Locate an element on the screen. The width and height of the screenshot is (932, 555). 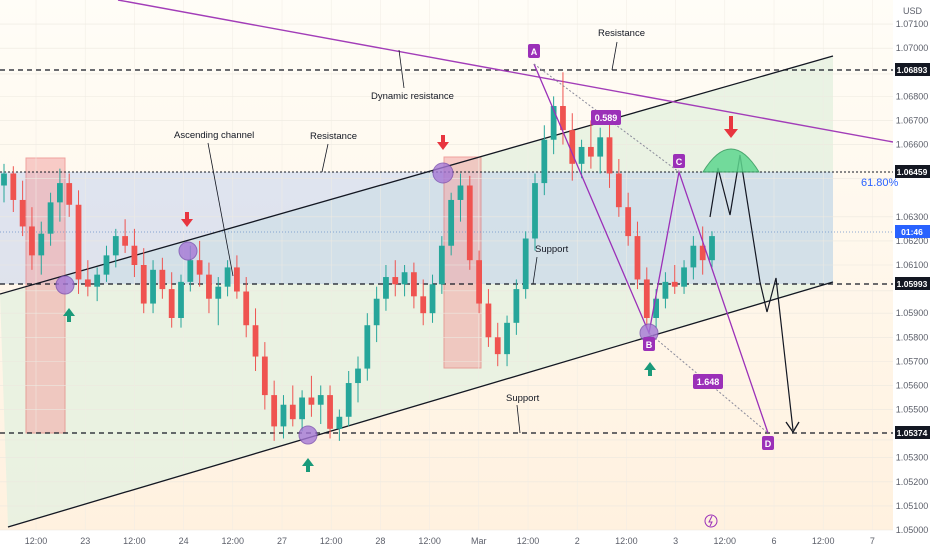
time-tick-label: 24 is located at coordinates (184, 541).